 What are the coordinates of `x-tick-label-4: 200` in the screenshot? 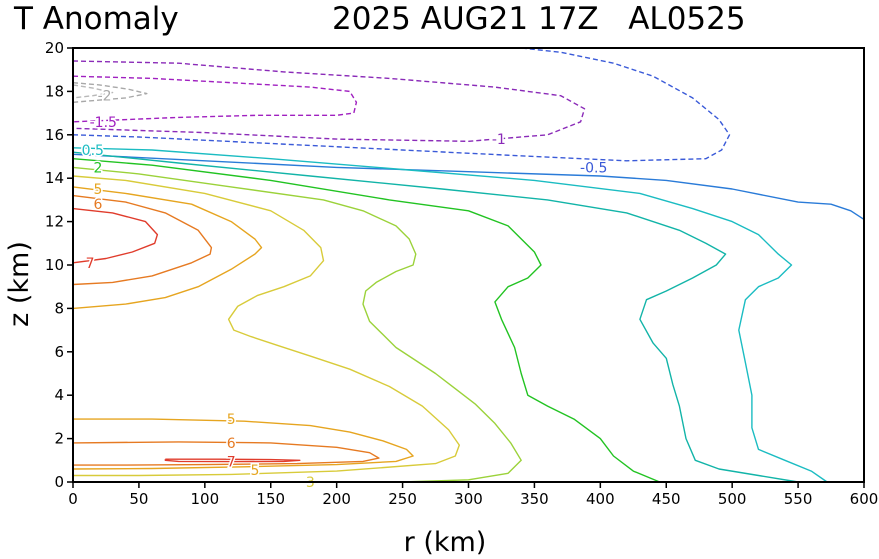 It's located at (336, 499).